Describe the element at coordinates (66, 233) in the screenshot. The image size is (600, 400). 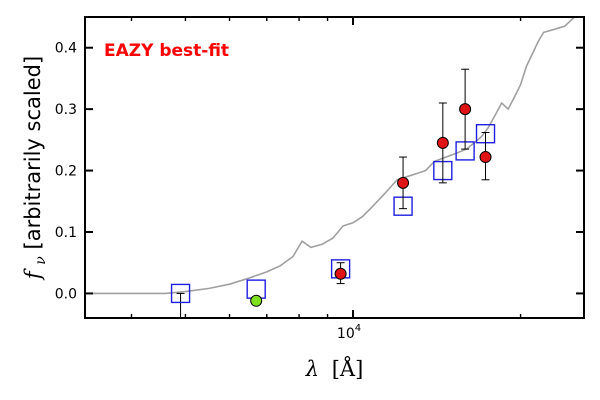
I see `y-tick-label: 0.1` at that location.